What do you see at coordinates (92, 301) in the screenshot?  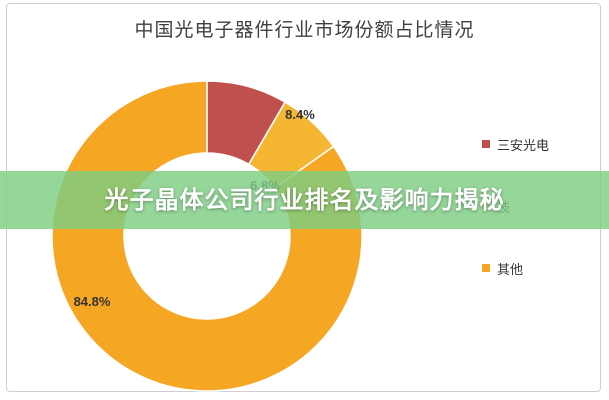 I see `data-label-2: 84.8%` at bounding box center [92, 301].